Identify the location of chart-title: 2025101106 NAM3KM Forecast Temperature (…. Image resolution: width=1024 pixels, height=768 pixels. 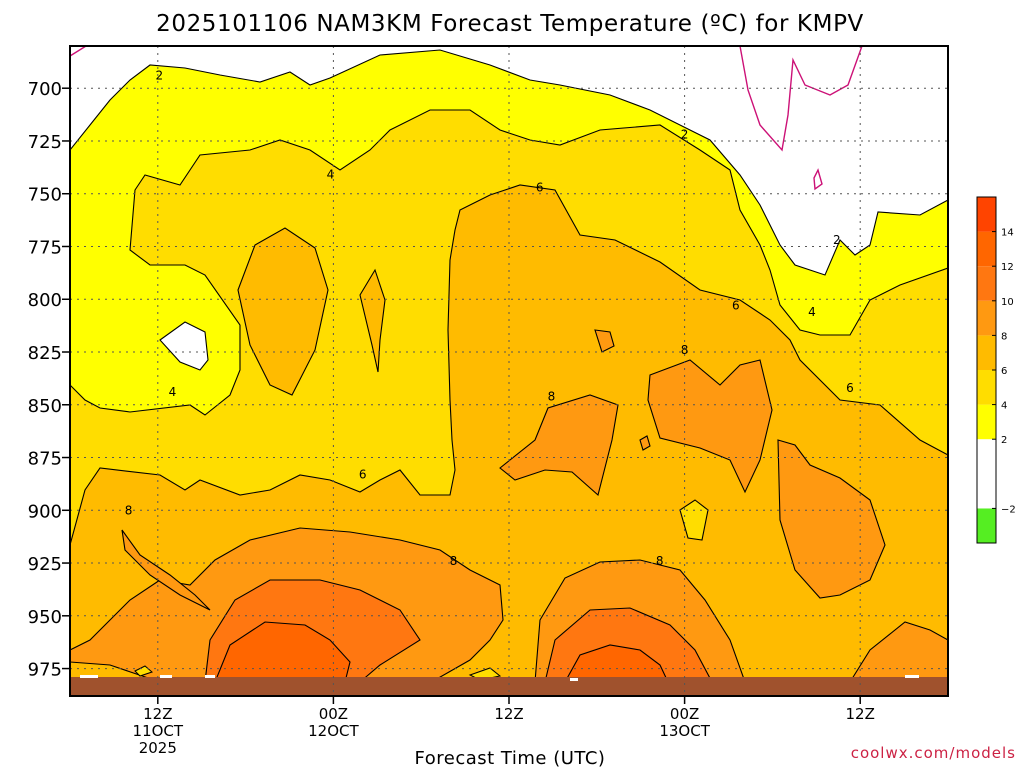
(510, 24).